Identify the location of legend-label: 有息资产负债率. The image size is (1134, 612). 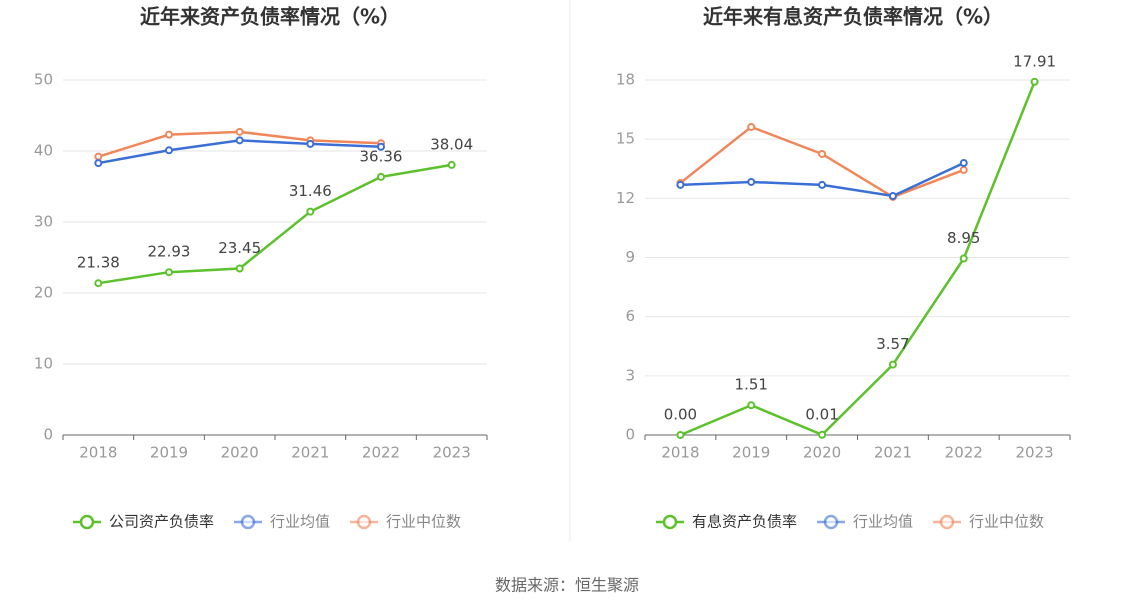
(744, 522).